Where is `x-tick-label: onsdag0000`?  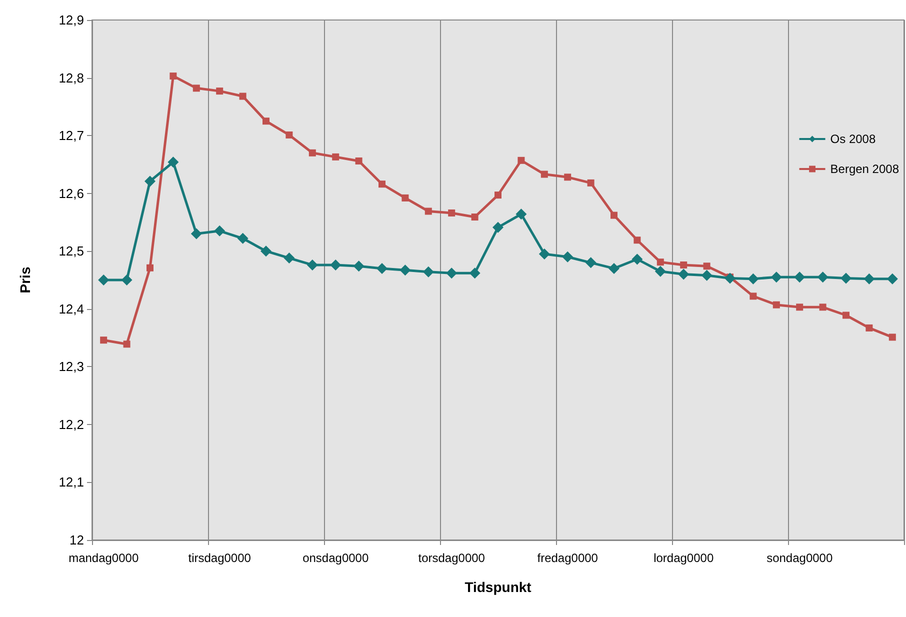
x-tick-label: onsdag0000 is located at coordinates (335, 558).